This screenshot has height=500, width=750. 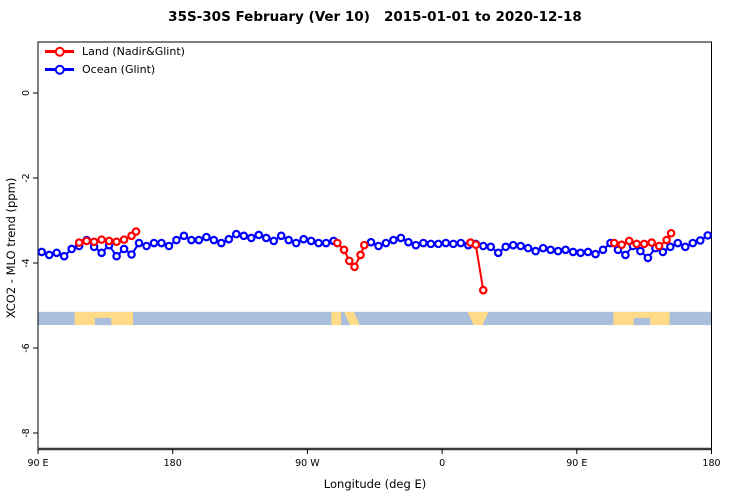 What do you see at coordinates (307, 463) in the screenshot?
I see `svg-text: 90 W` at bounding box center [307, 463].